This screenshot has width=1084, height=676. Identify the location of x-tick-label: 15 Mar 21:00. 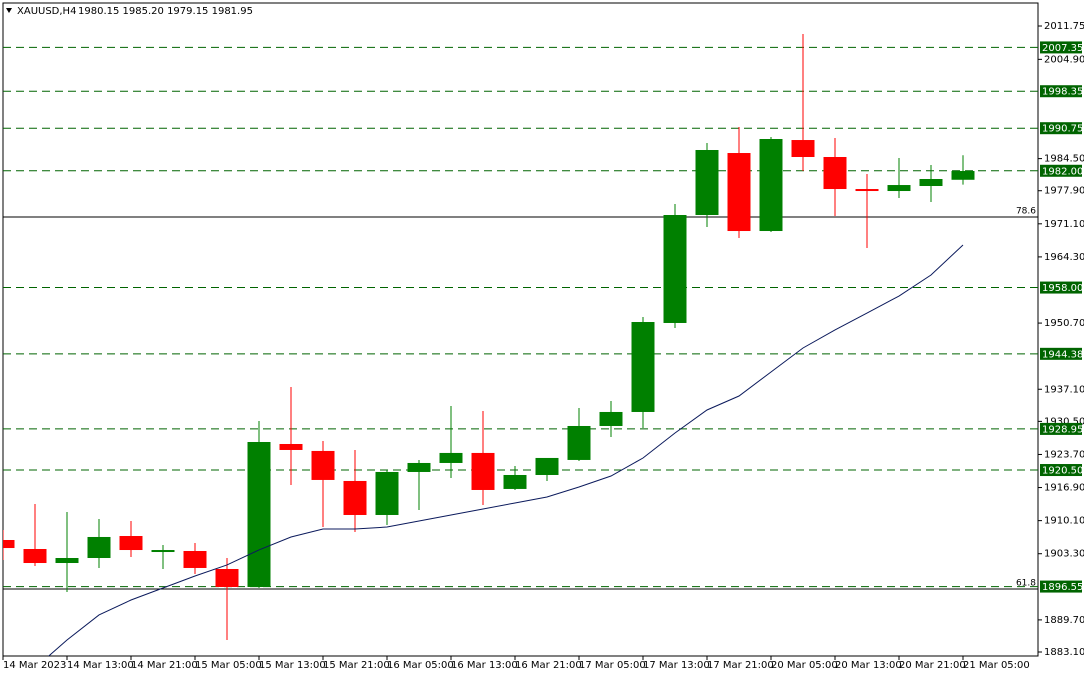
(356, 665).